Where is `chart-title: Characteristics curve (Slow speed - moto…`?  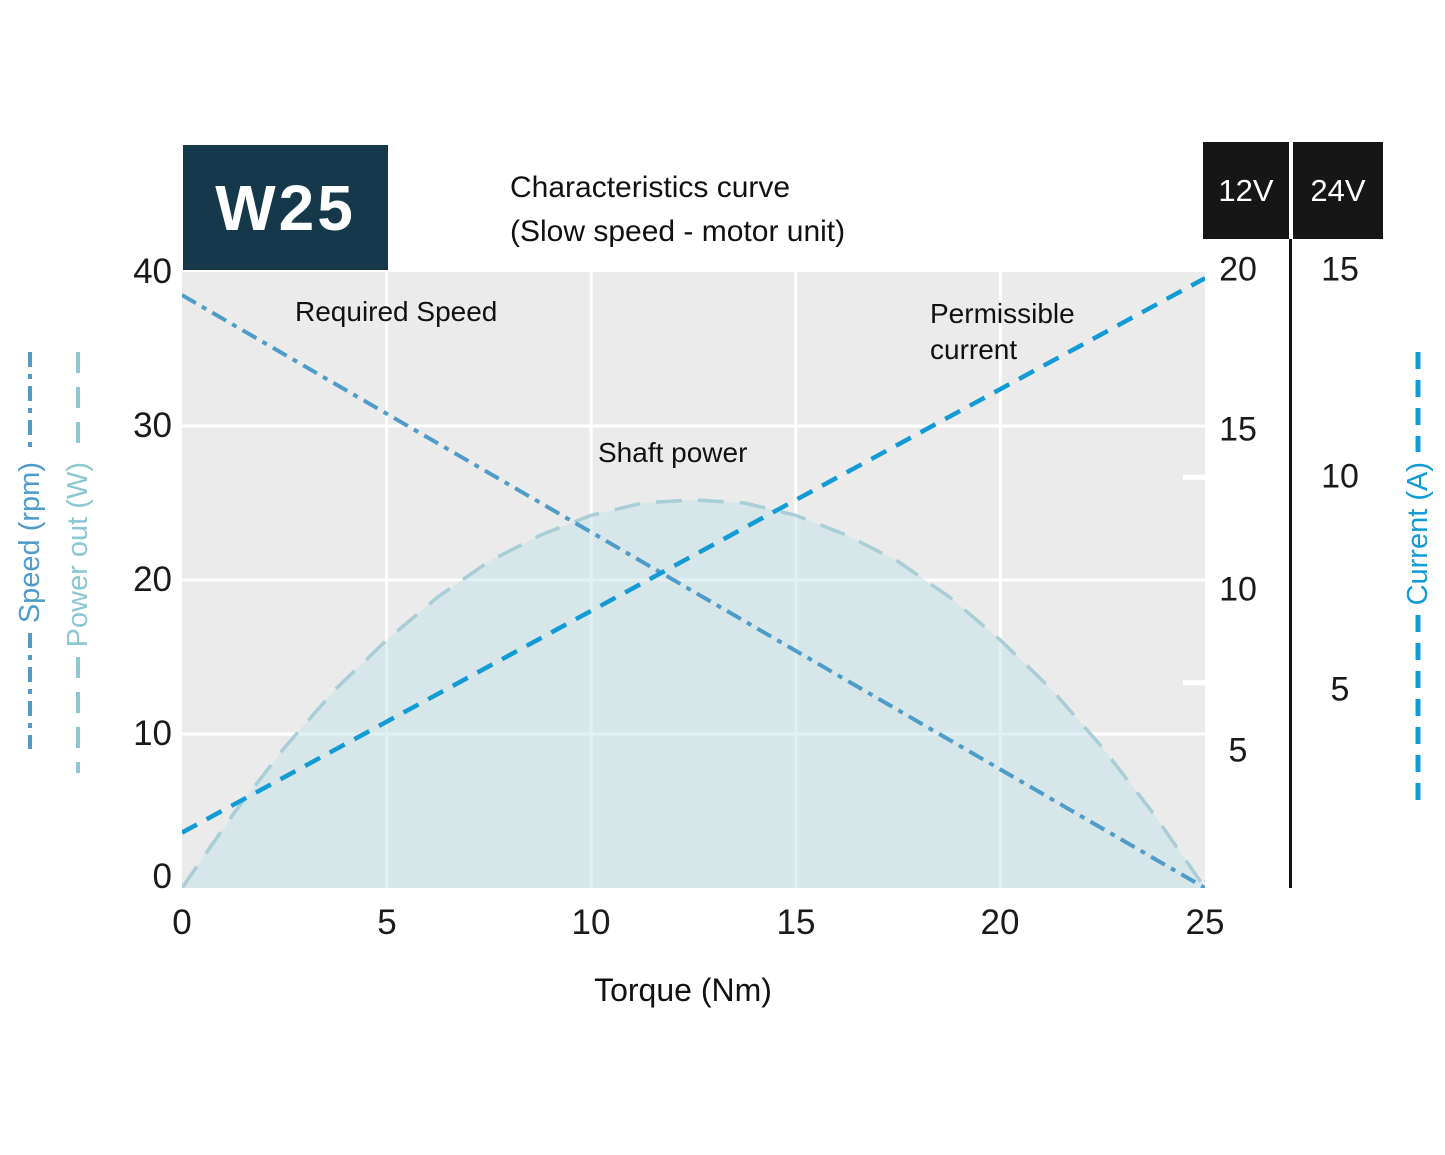
chart-title: Characteristics curve (Slow speed - moto… is located at coordinates (677, 210).